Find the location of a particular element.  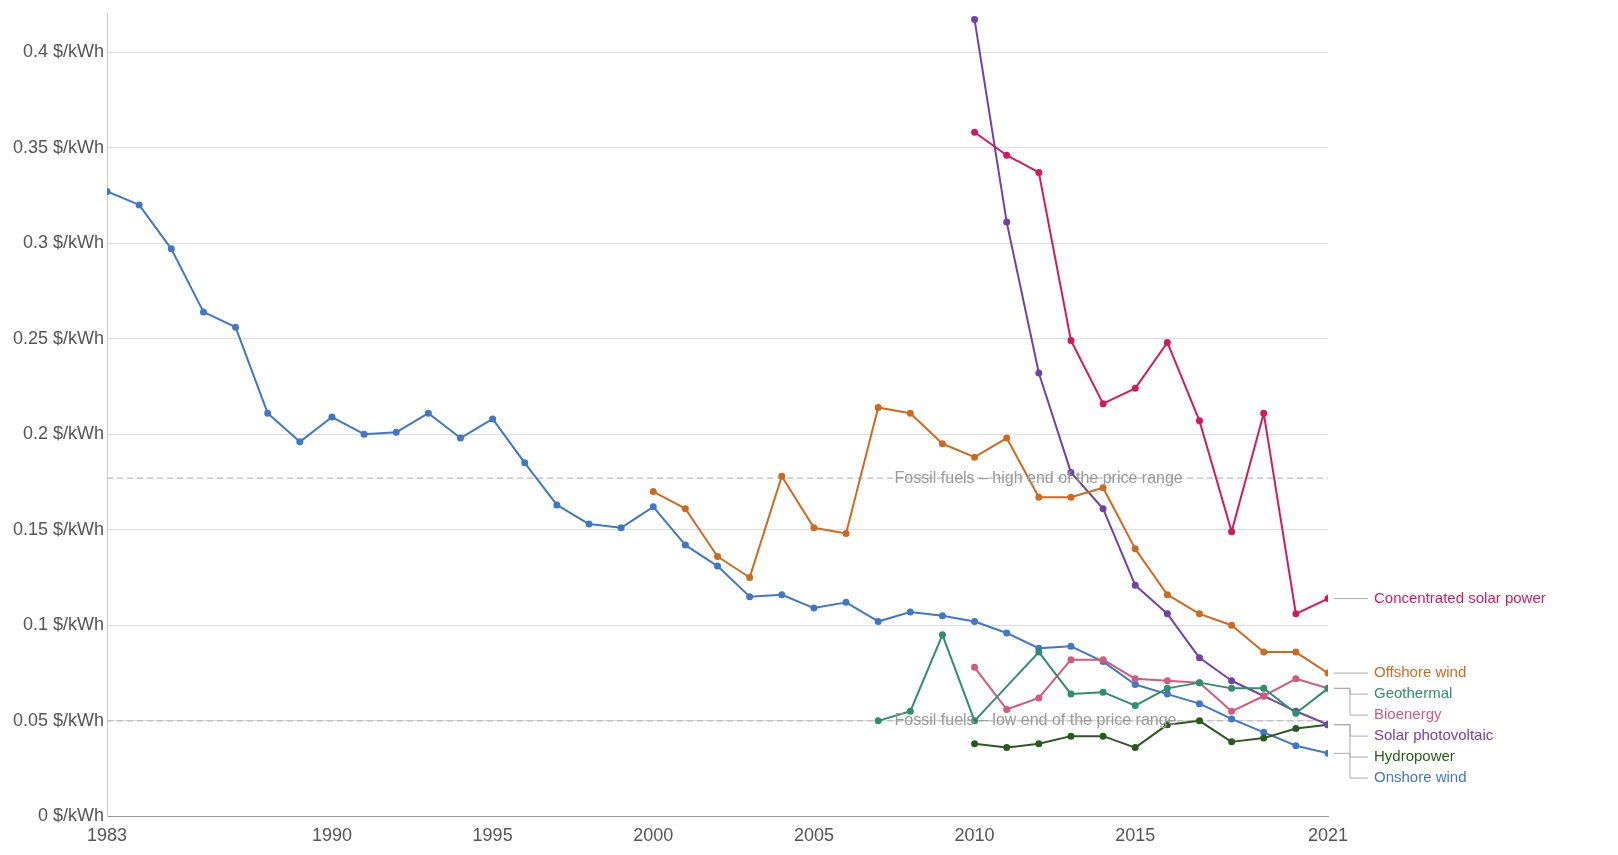

text: Geothermal is located at coordinates (1413, 693).